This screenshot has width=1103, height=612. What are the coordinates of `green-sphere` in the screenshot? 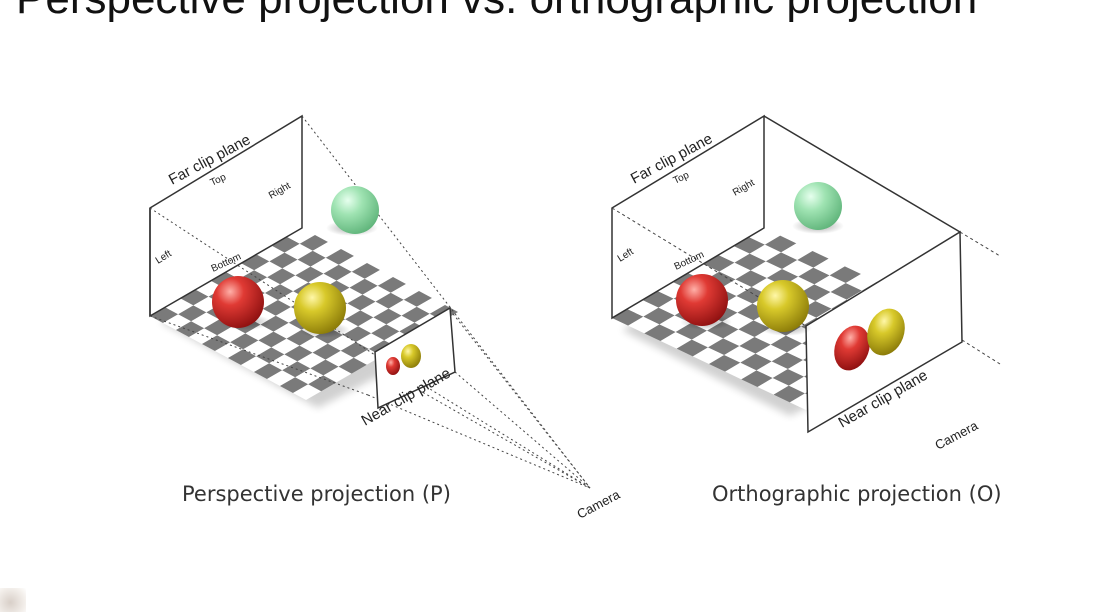 It's located at (355, 210).